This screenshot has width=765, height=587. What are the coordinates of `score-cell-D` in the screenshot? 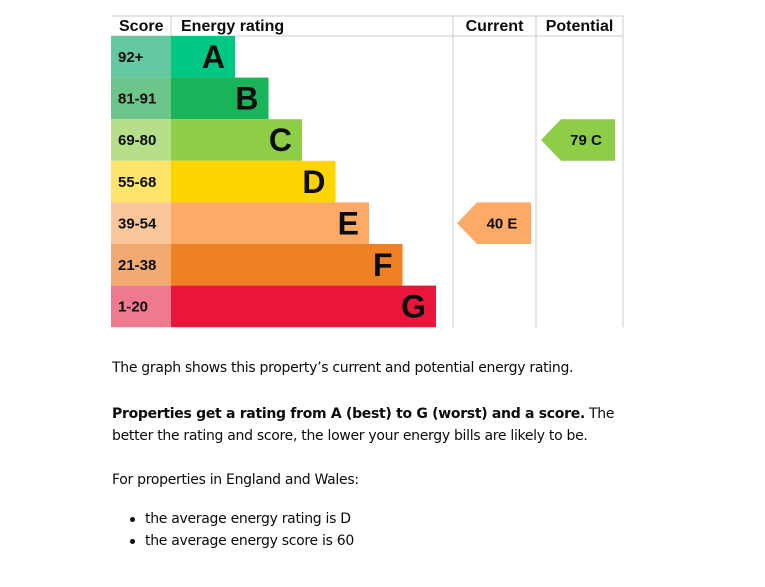 It's located at (141, 181).